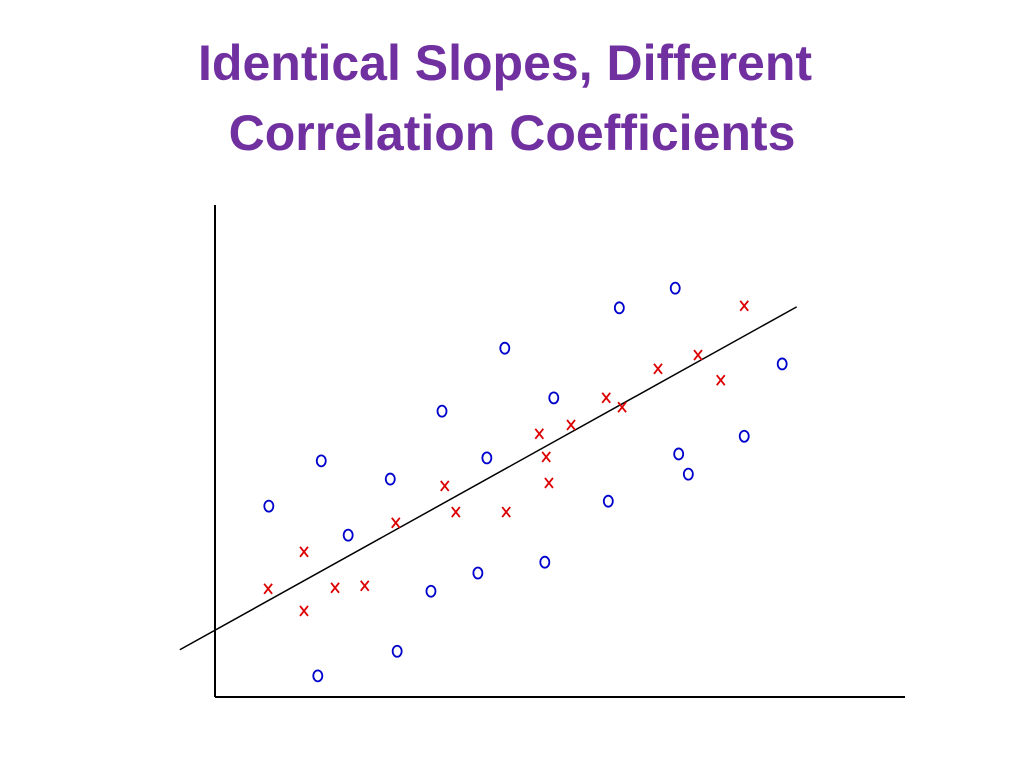 The width and height of the screenshot is (1024, 768). What do you see at coordinates (505, 63) in the screenshot?
I see `title-line: Identical Slopes, Different` at bounding box center [505, 63].